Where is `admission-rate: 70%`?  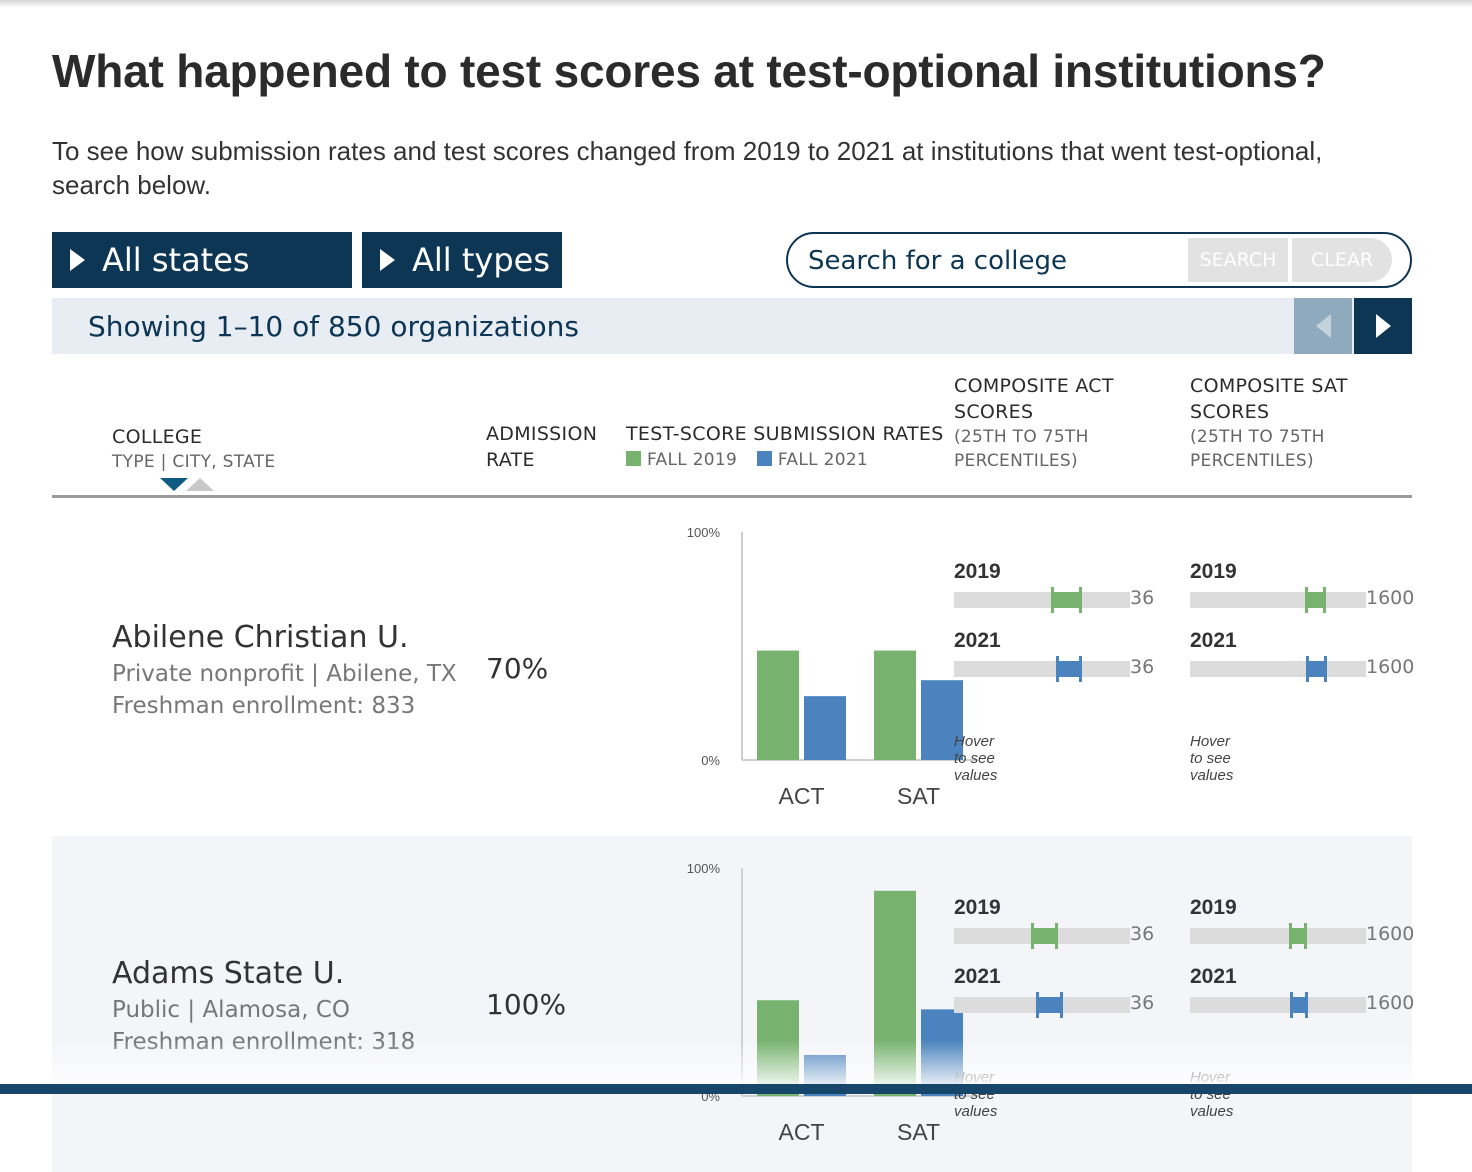
admission-rate: 70% is located at coordinates (517, 668).